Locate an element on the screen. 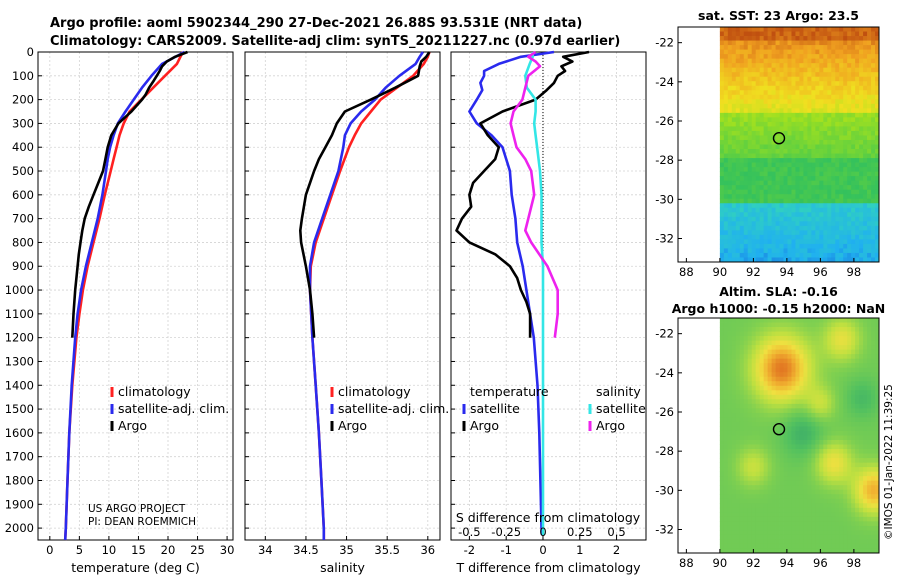 Image resolution: width=900 pixels, height=580 pixels. difference-series-satellite-t is located at coordinates (511, 293).